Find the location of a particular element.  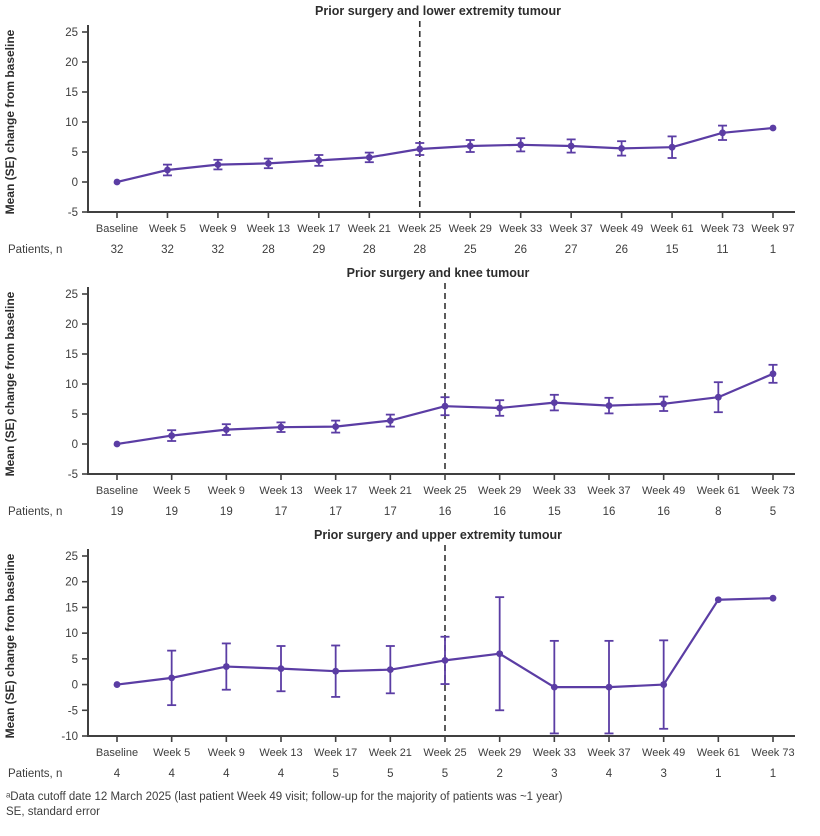

patients-count: 27 is located at coordinates (571, 250).